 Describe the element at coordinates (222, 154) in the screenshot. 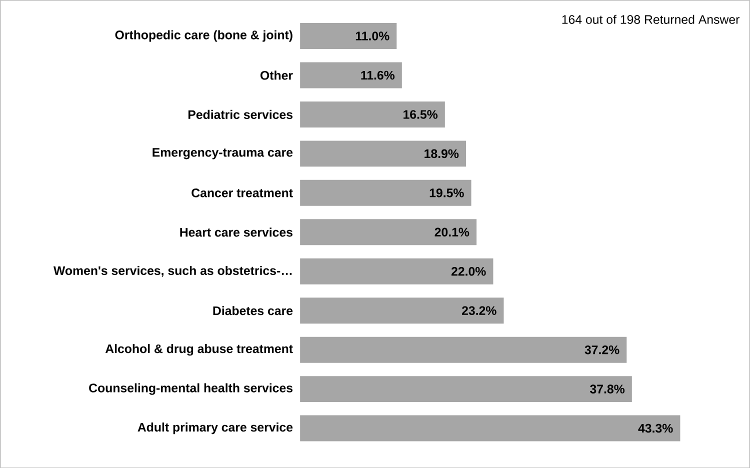

I see `y-tick-label: Emergency-trauma care` at that location.